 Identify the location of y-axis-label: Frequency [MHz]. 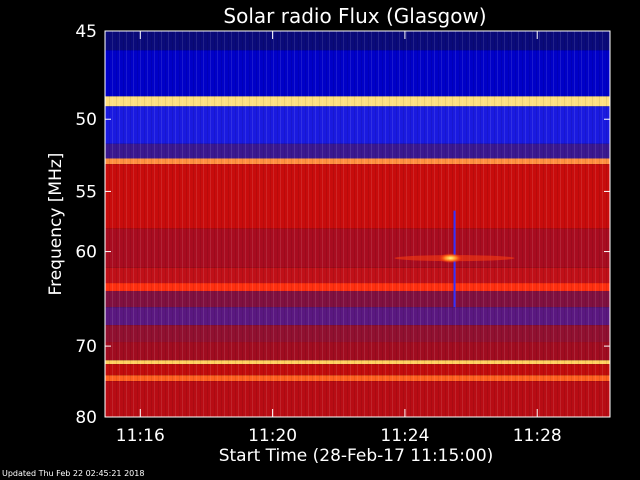
(56, 224).